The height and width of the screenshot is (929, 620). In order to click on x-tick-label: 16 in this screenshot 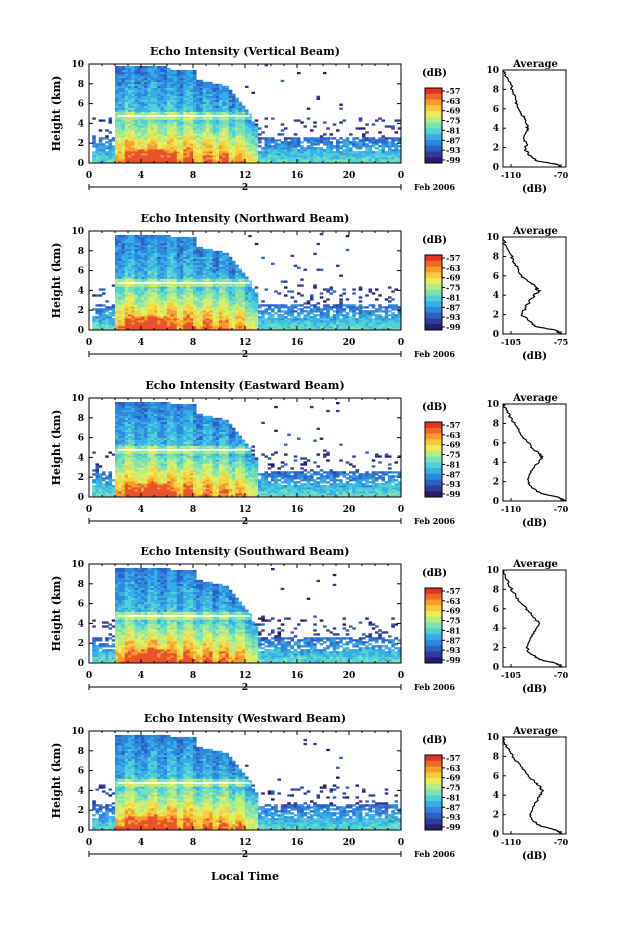, I will do `click(297, 176)`.